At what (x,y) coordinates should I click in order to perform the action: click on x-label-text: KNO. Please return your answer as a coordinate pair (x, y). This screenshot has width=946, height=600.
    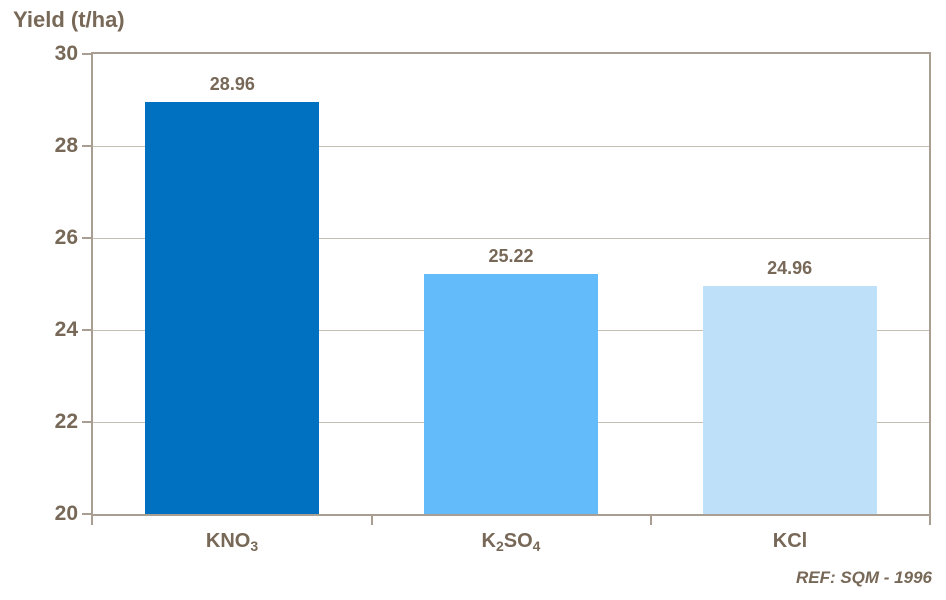
    Looking at the image, I should click on (228, 541).